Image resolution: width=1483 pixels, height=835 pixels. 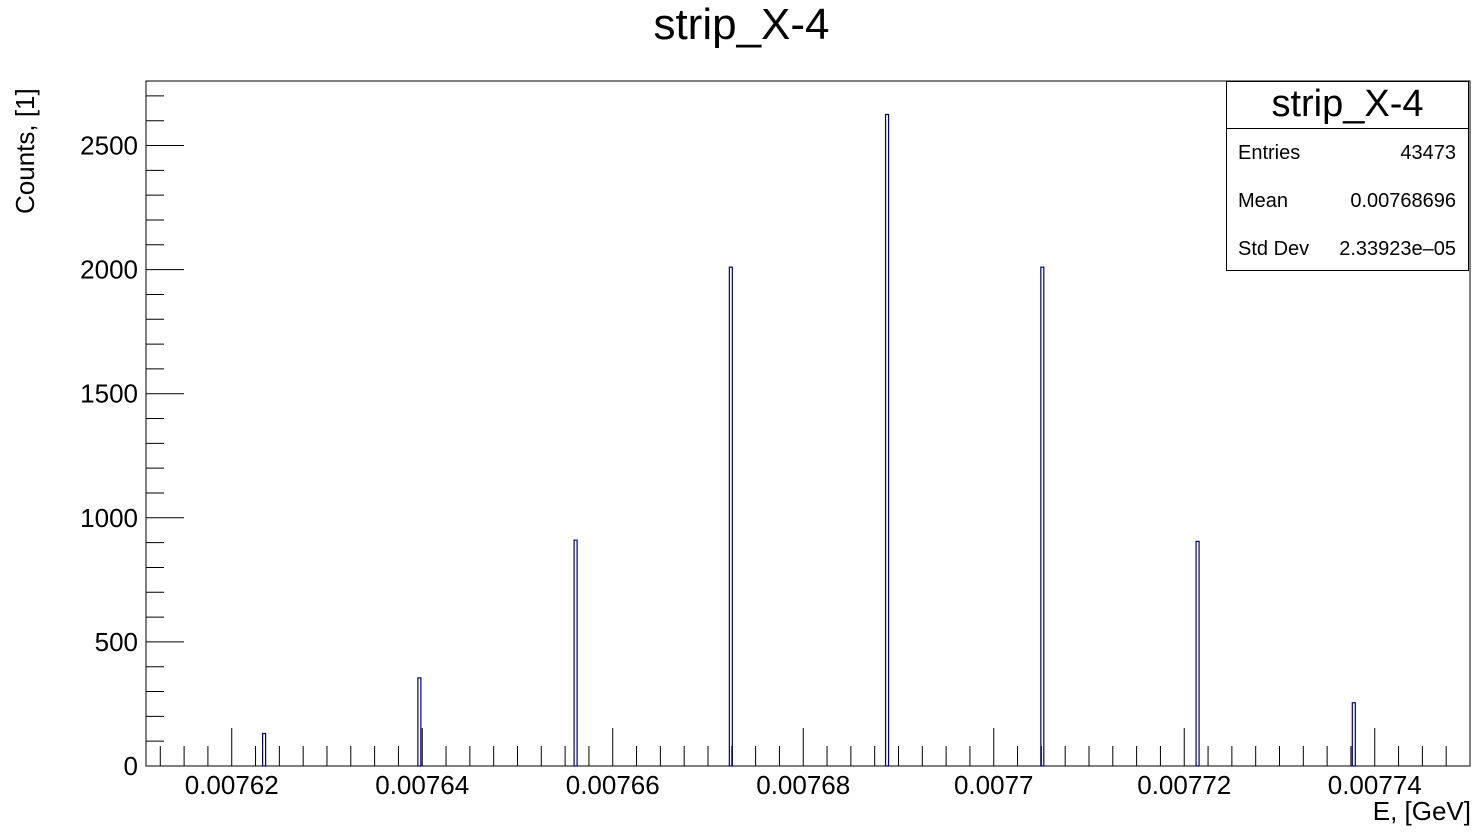 I want to click on y-tick-label: 500, so click(x=116, y=642).